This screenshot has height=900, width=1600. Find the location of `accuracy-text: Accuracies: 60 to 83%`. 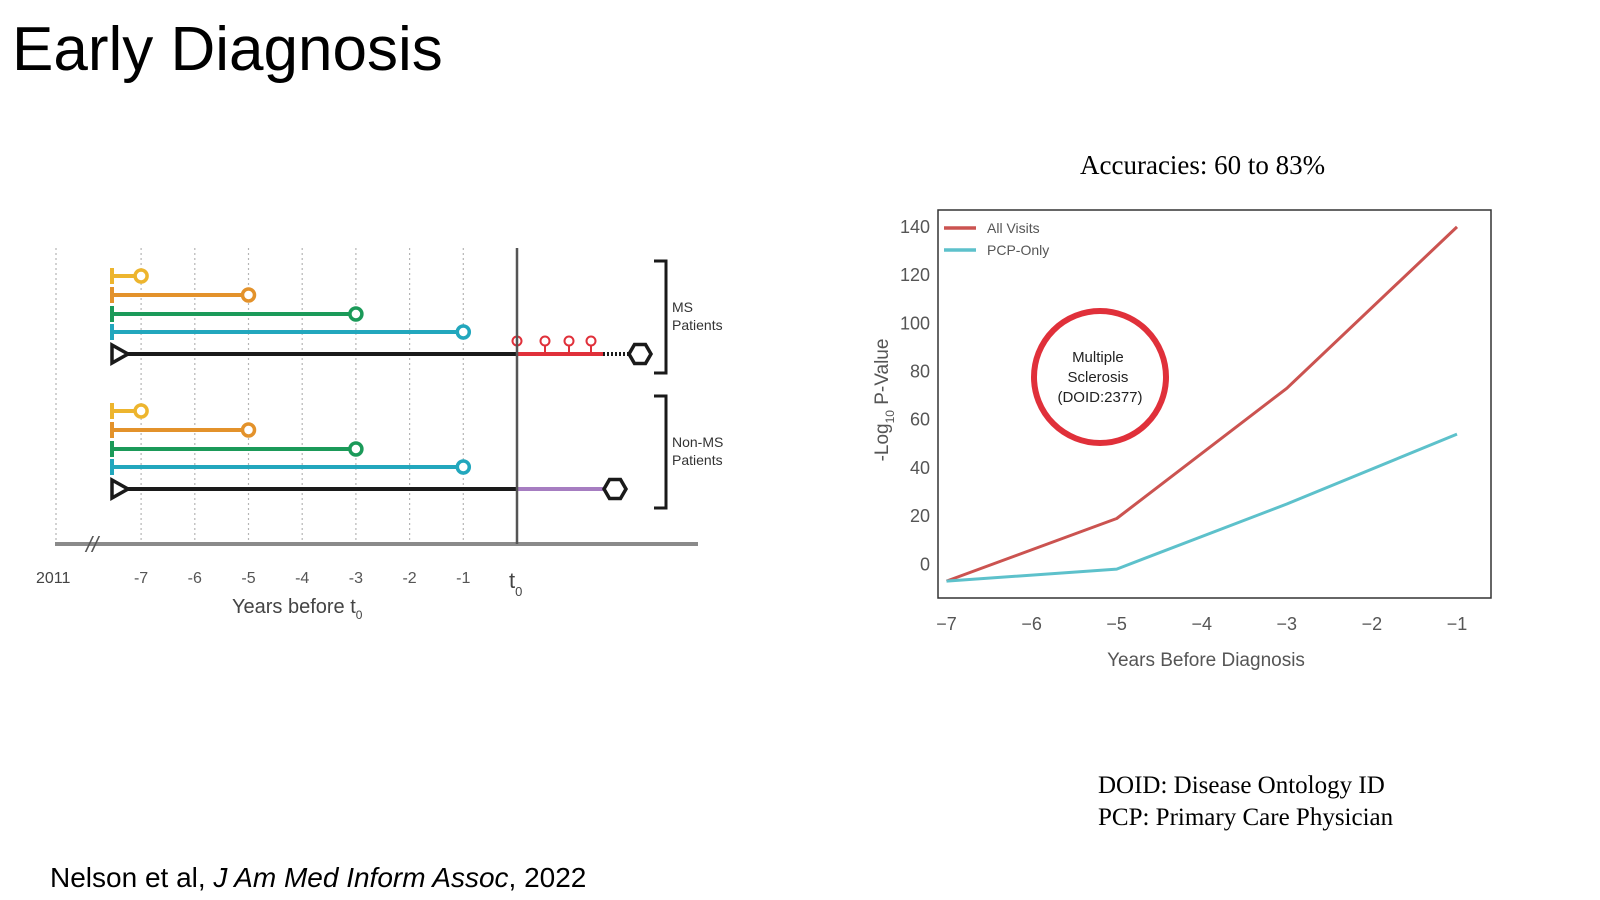

accuracy-text: Accuracies: 60 to 83% is located at coordinates (1203, 165).